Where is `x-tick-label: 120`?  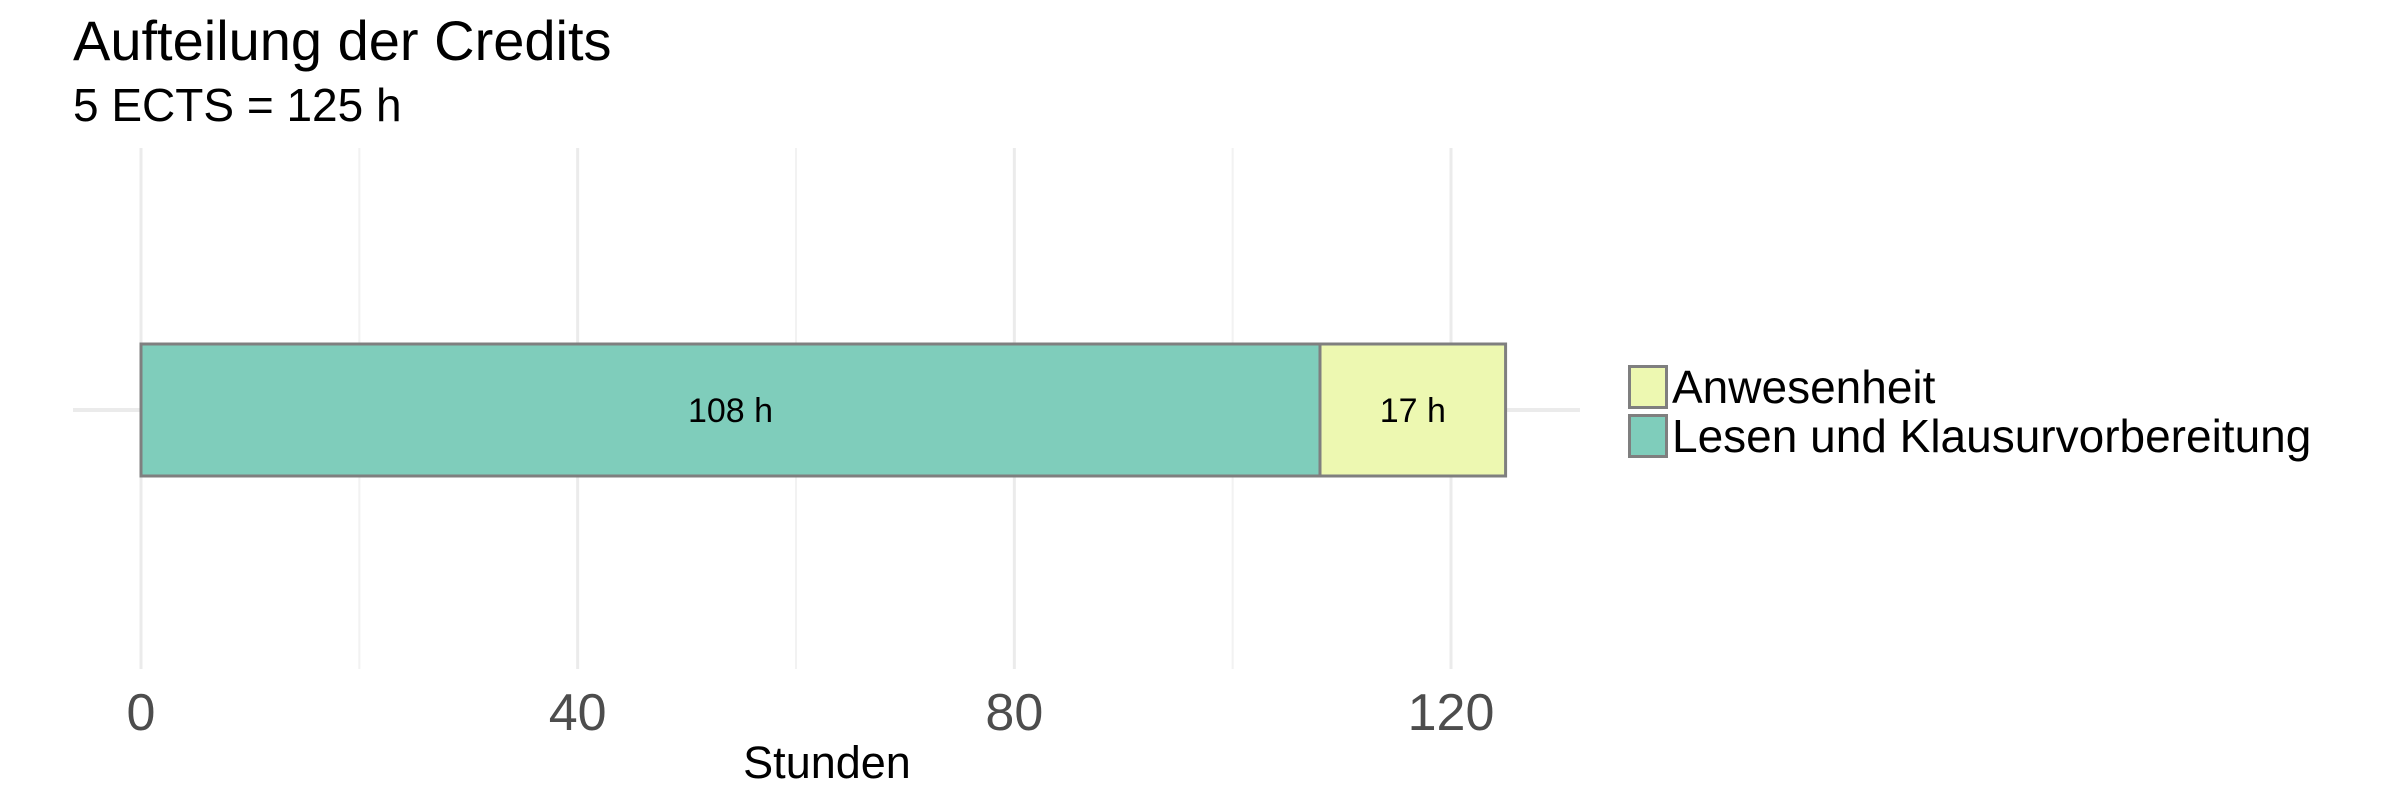 x-tick-label: 120 is located at coordinates (1451, 713).